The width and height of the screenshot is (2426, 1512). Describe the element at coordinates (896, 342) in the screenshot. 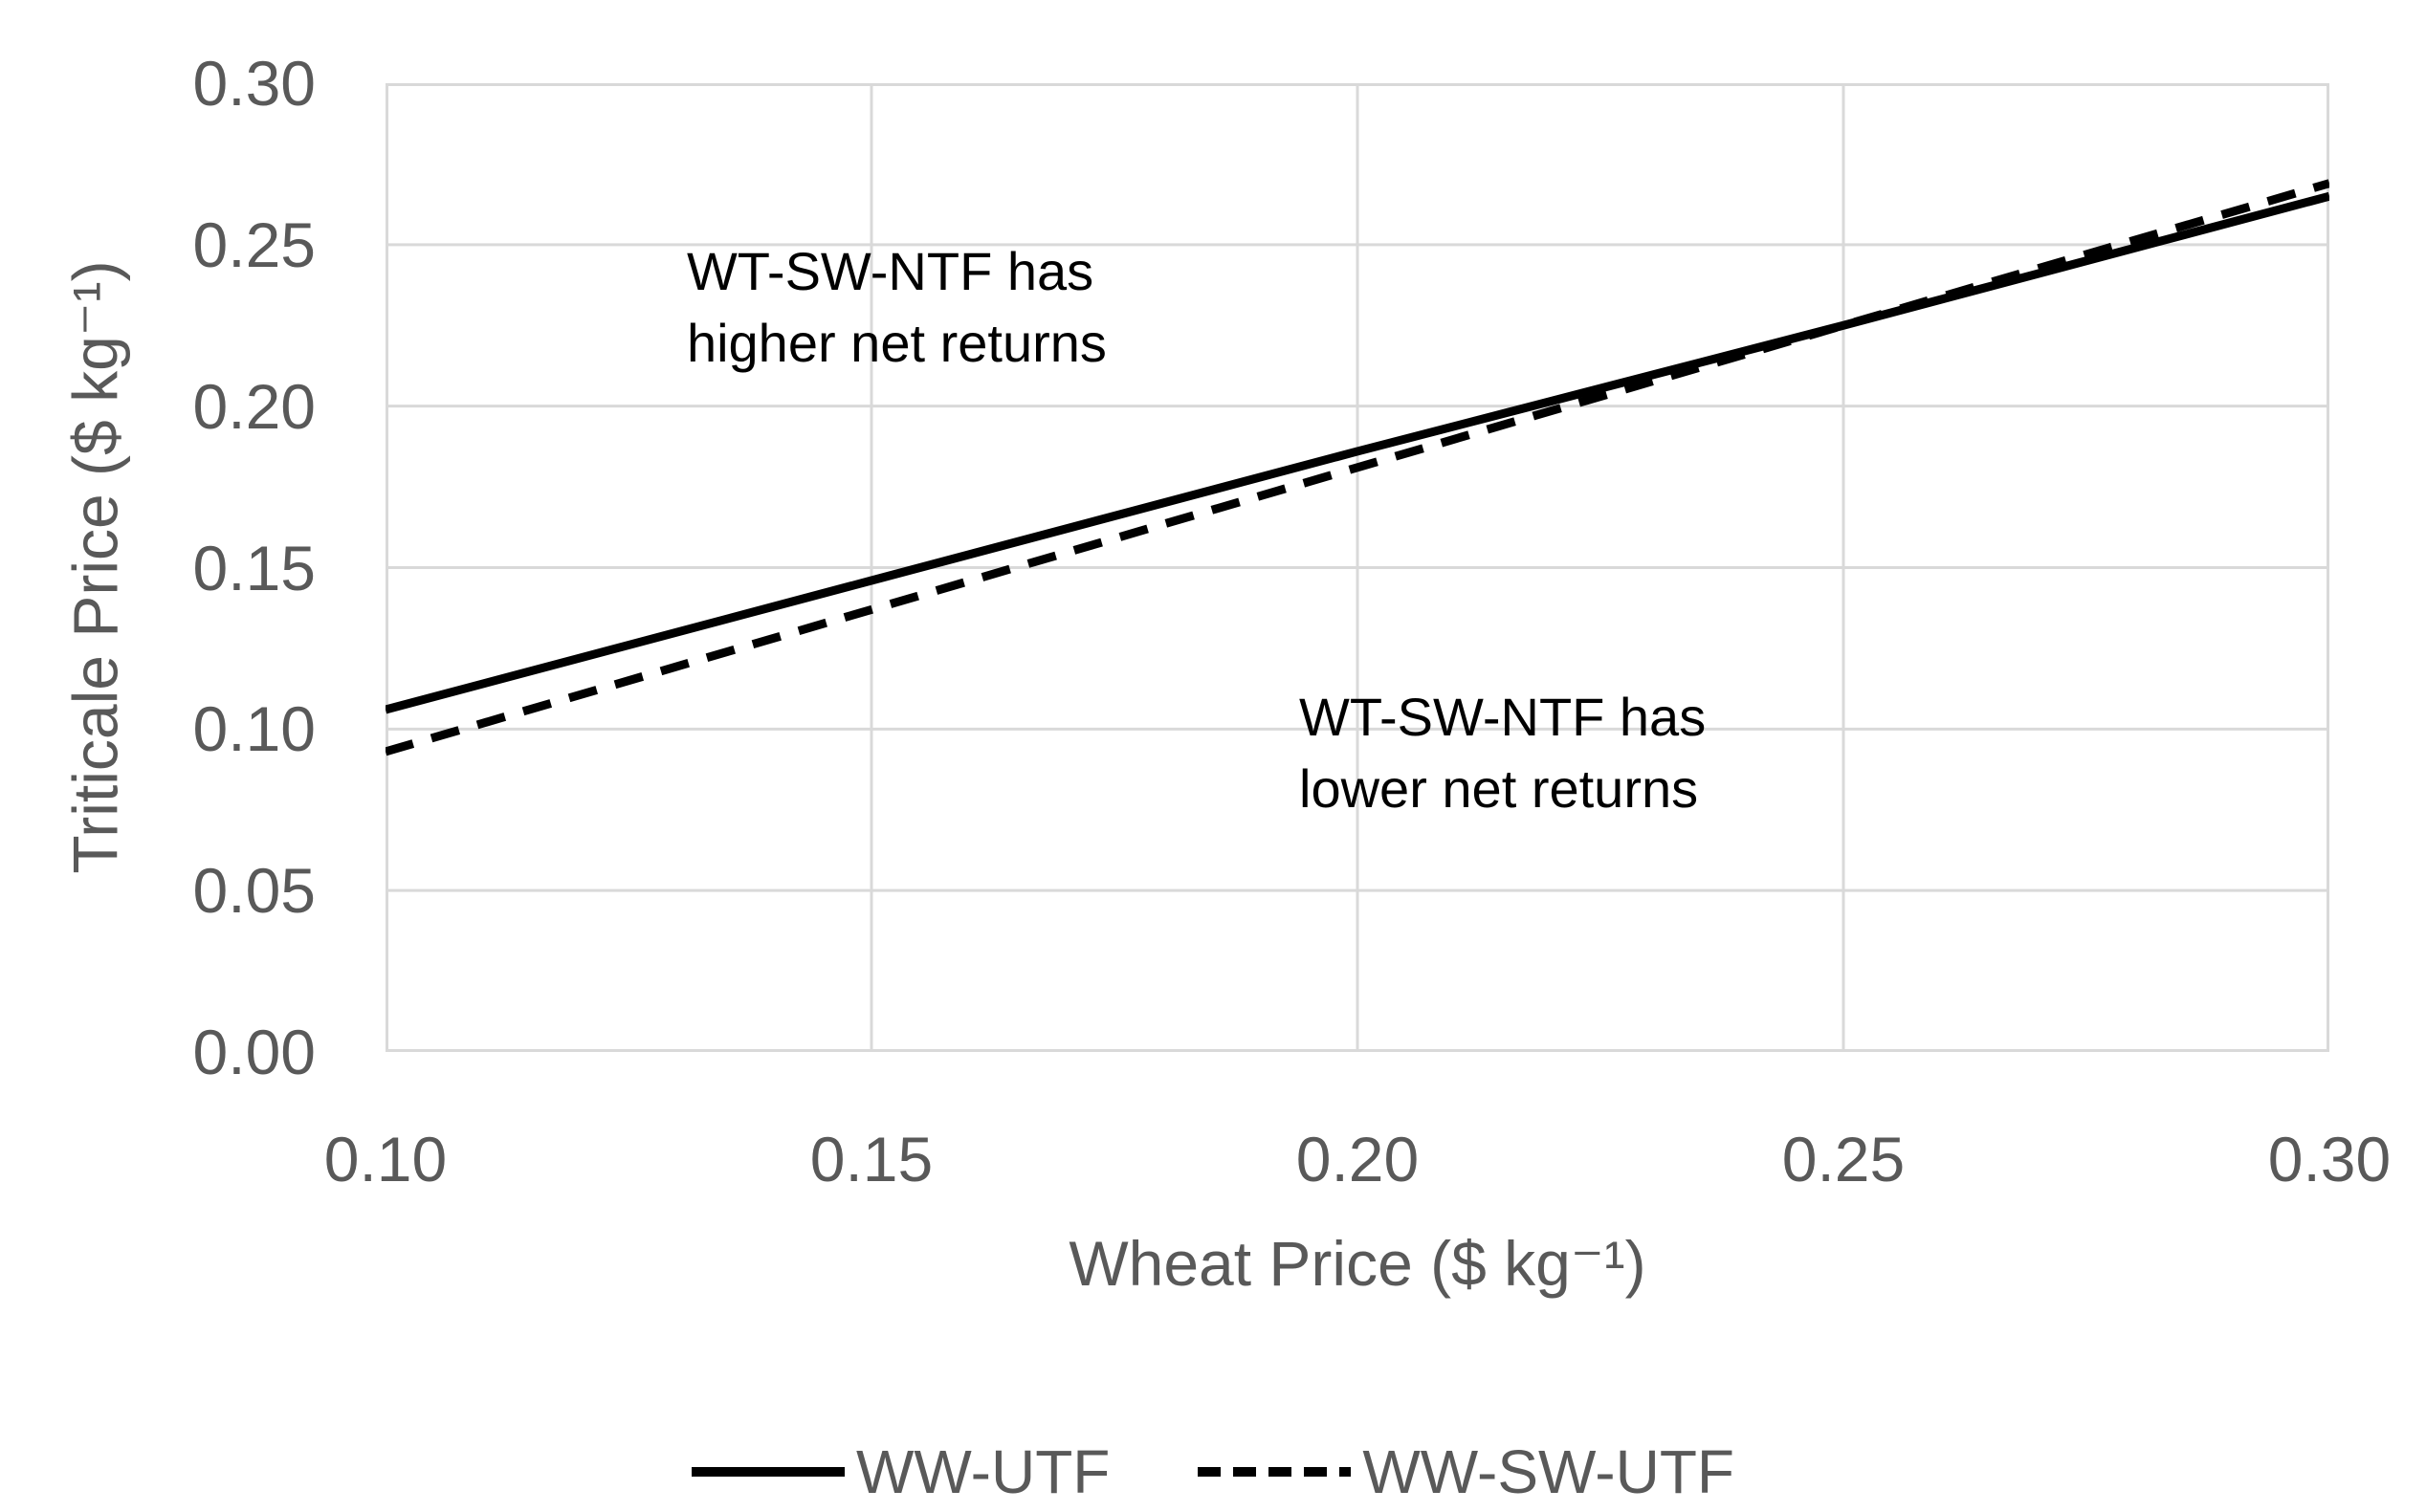

I see `annotation-line: higher net returns` at that location.